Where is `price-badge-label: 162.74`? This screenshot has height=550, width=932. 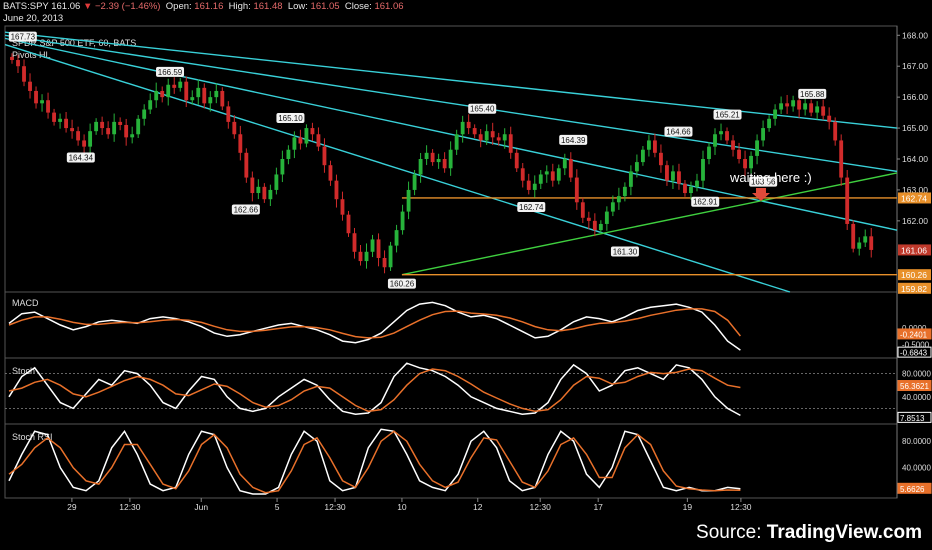
price-badge-label: 162.74 is located at coordinates (914, 198).